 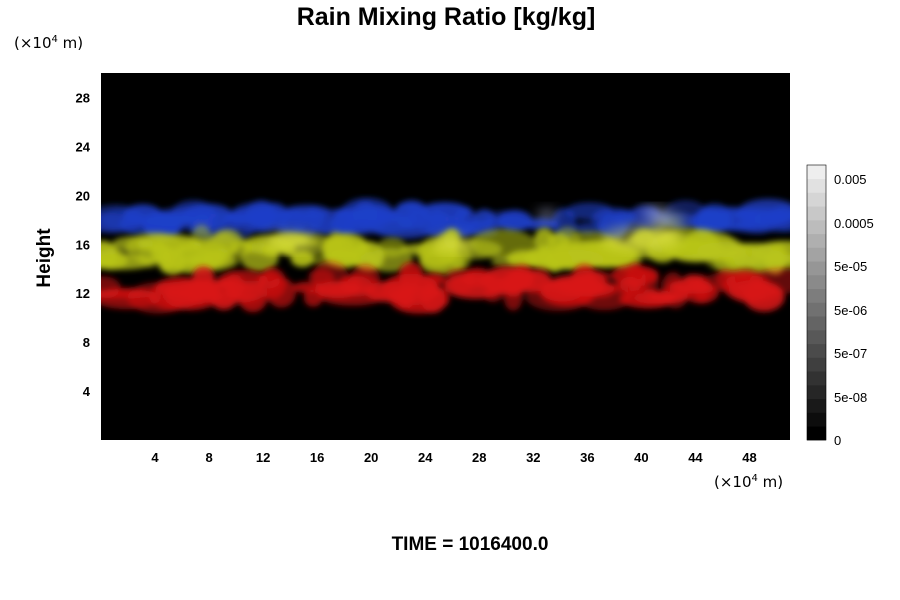 I want to click on x-tick-label: 24, so click(x=425, y=457).